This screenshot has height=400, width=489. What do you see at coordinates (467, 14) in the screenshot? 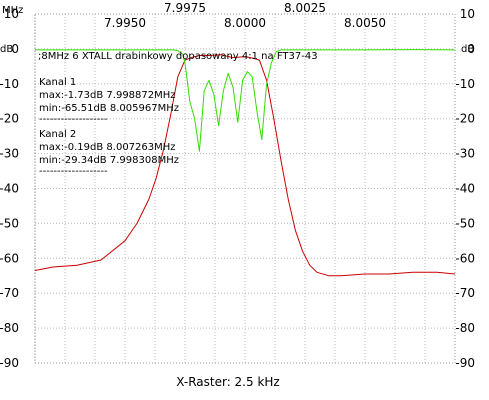
I see `right-y-tick-label: 10` at bounding box center [467, 14].